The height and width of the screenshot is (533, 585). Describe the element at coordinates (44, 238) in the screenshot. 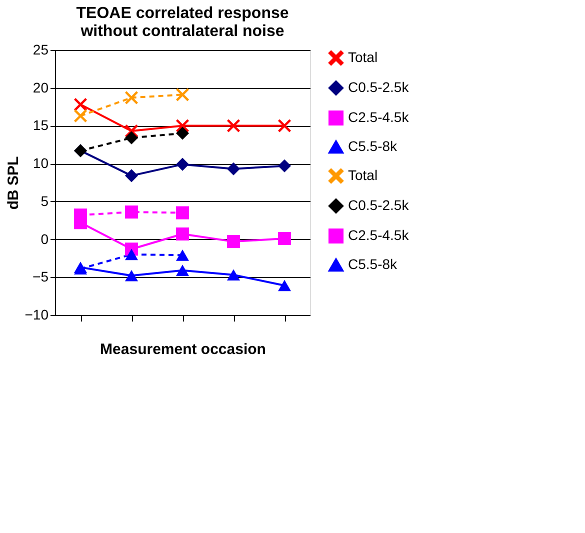

I see `y-tick-label: 0` at that location.